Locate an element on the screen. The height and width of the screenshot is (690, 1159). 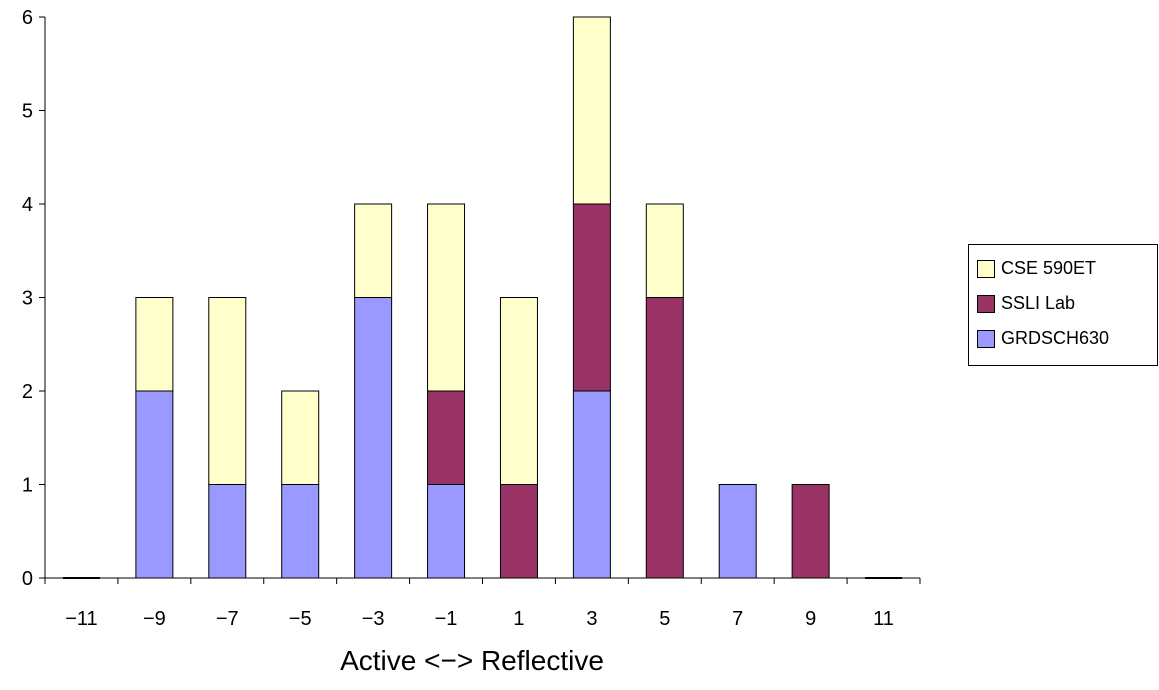
x-tick-label: −1 is located at coordinates (446, 619).